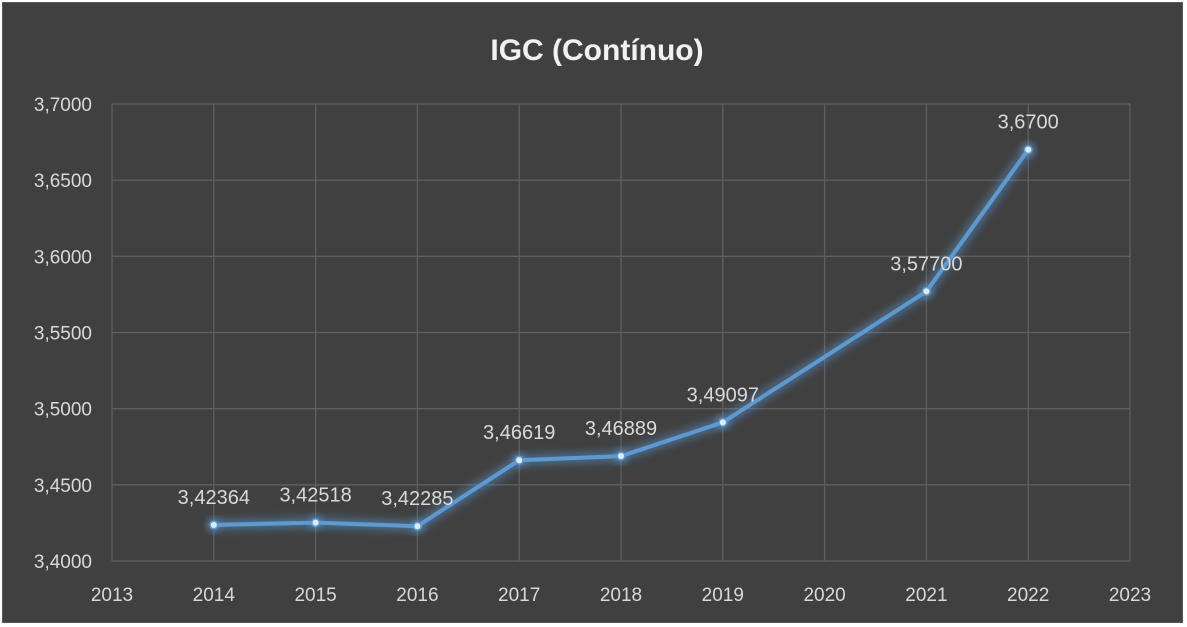 The image size is (1187, 627). What do you see at coordinates (596, 50) in the screenshot?
I see `chart-title: IGC (Contínuo)` at bounding box center [596, 50].